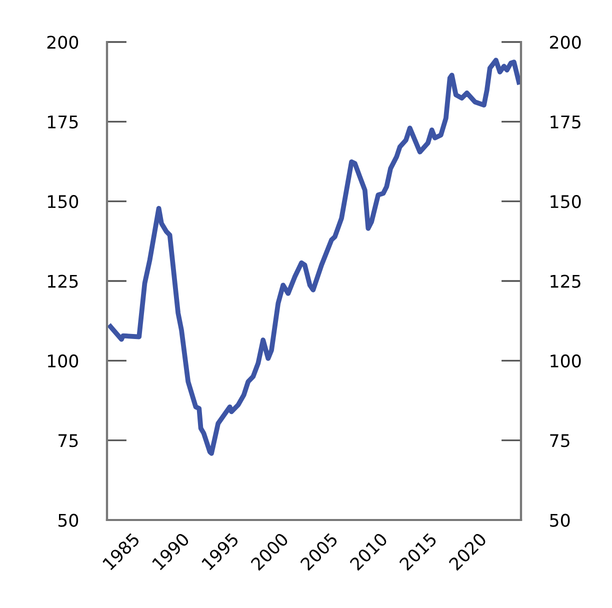 The image size is (612, 608). I want to click on y-tick-label: 125, so click(63, 281).